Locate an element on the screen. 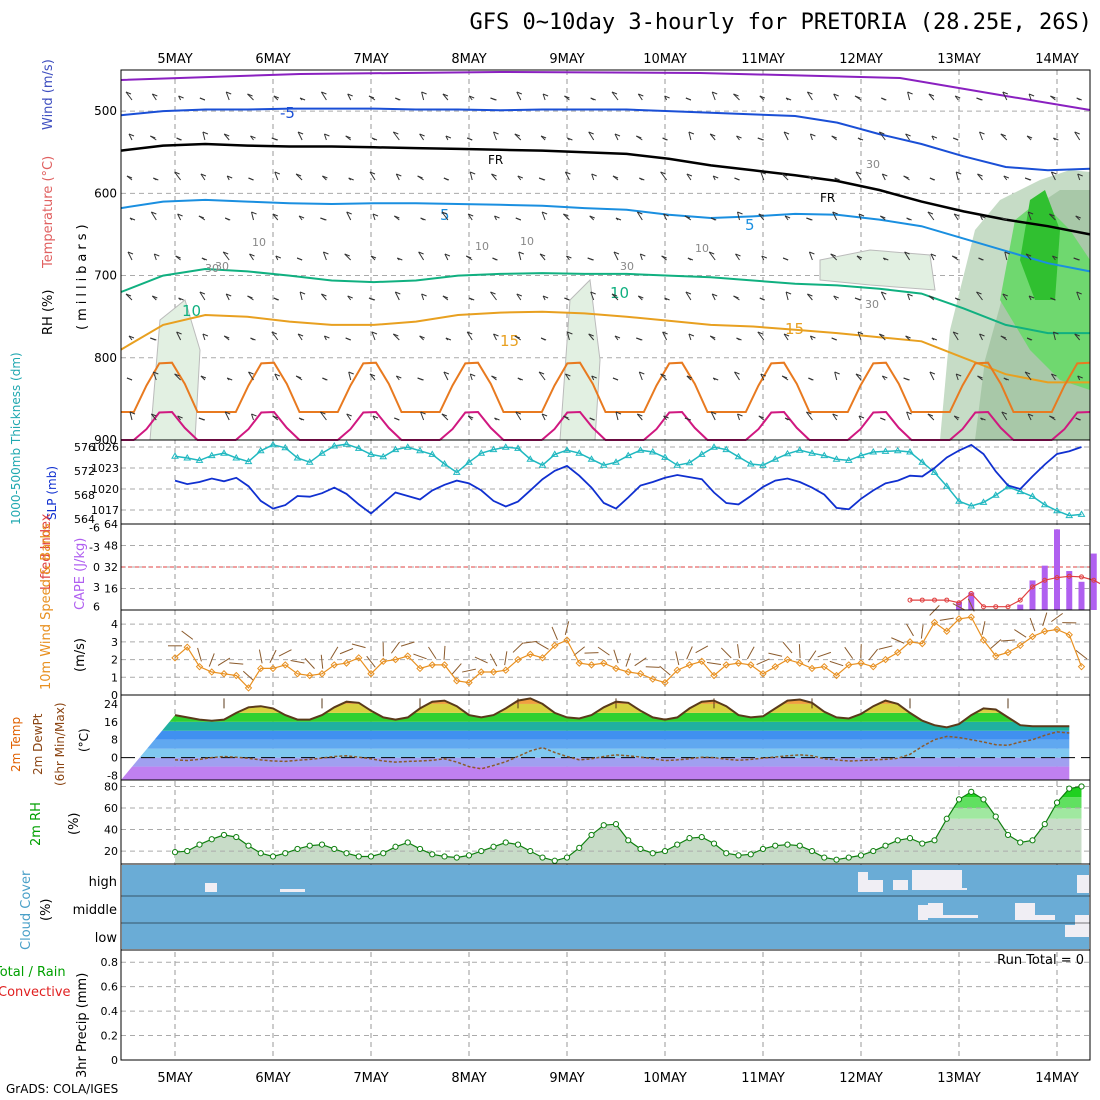 This screenshot has height=1100, width=1100. slp-tick-label: 1023 is located at coordinates (105, 468).